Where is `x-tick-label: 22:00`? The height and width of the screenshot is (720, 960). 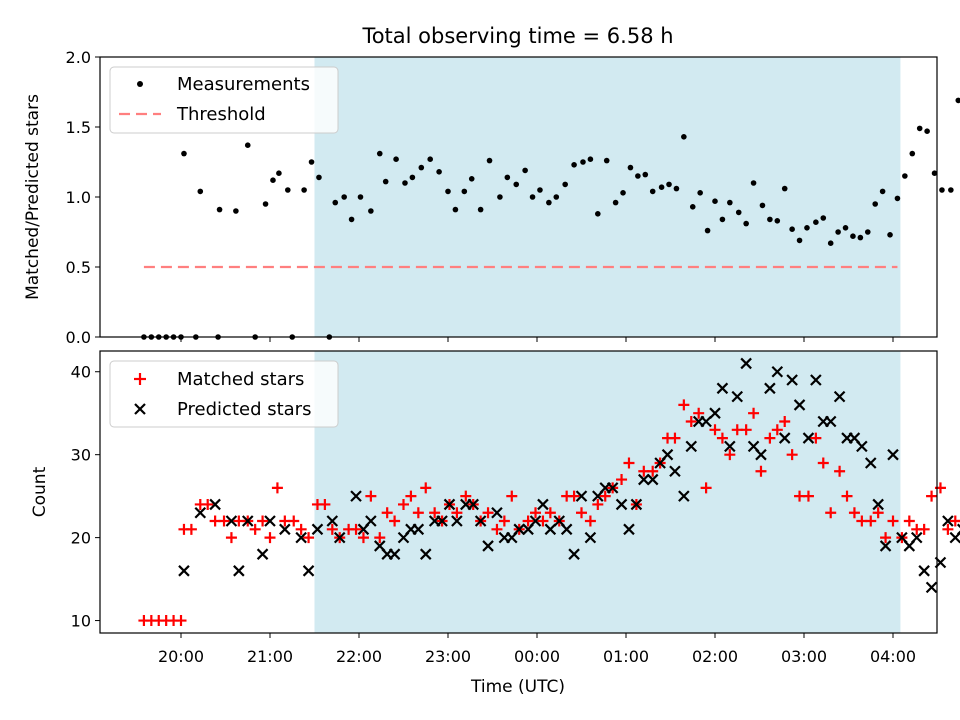
x-tick-label: 22:00 is located at coordinates (359, 656).